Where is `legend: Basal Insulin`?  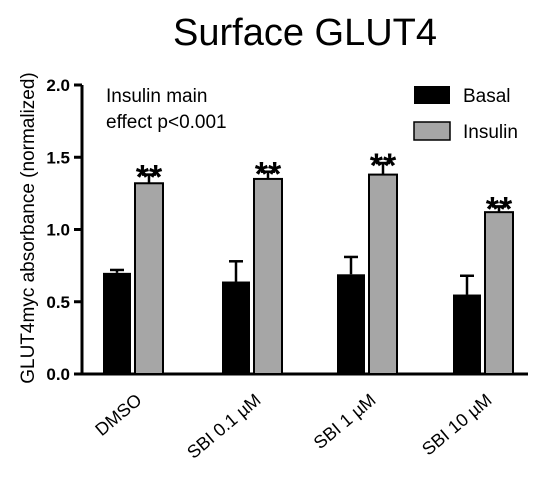 legend: Basal Insulin is located at coordinates (465, 114).